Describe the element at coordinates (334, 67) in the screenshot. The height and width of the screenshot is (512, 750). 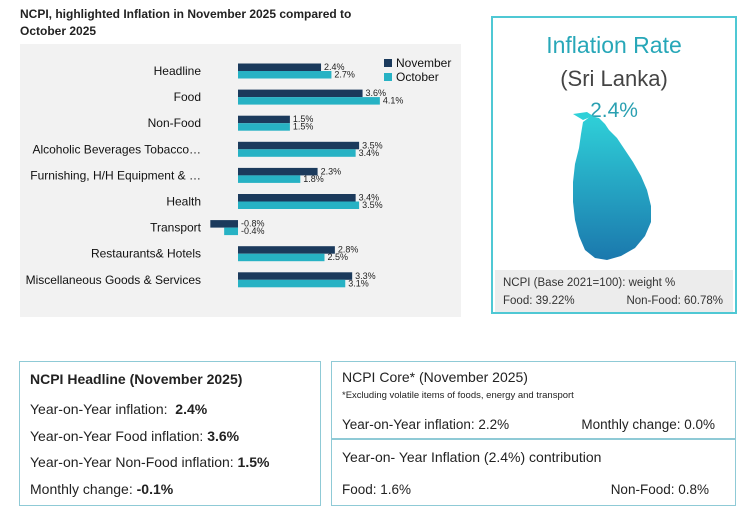
I see `value-label: 2.4%` at that location.